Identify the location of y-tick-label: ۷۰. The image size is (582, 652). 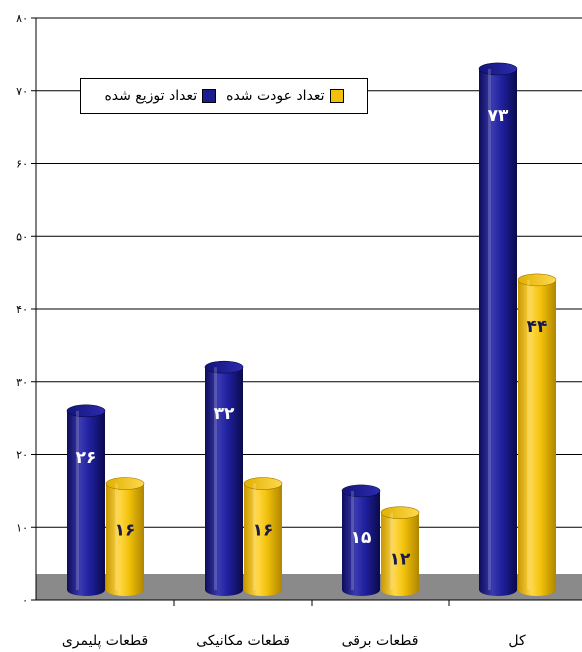
(22, 91).